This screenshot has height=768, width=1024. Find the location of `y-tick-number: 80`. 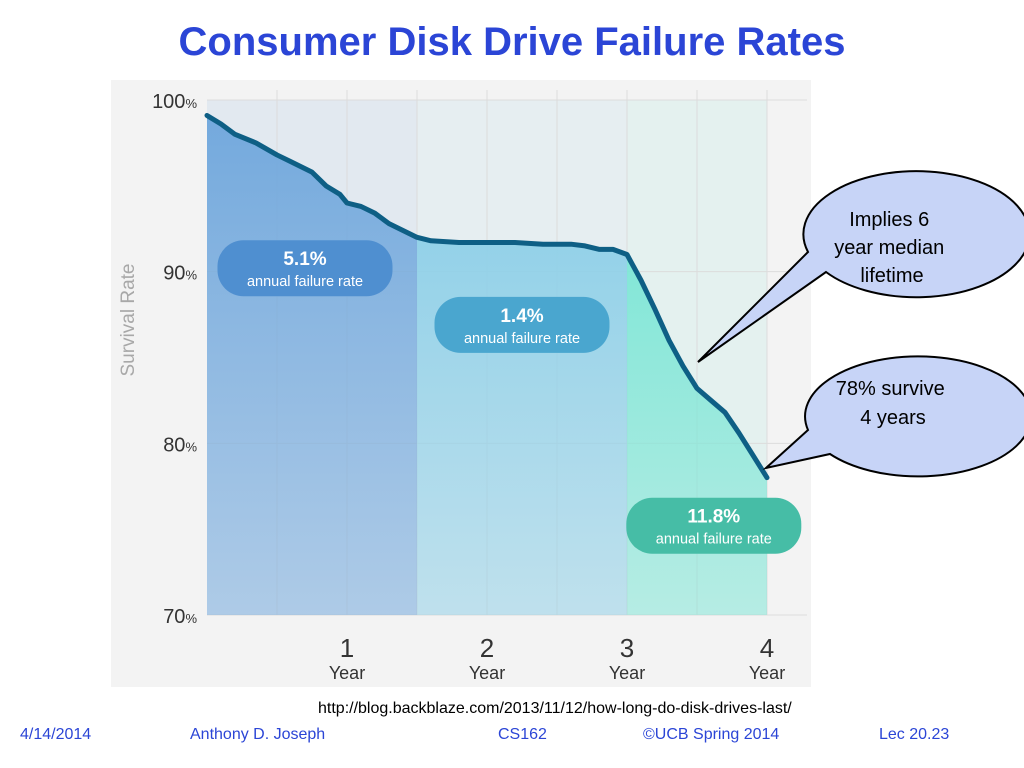

y-tick-number: 80 is located at coordinates (174, 445).